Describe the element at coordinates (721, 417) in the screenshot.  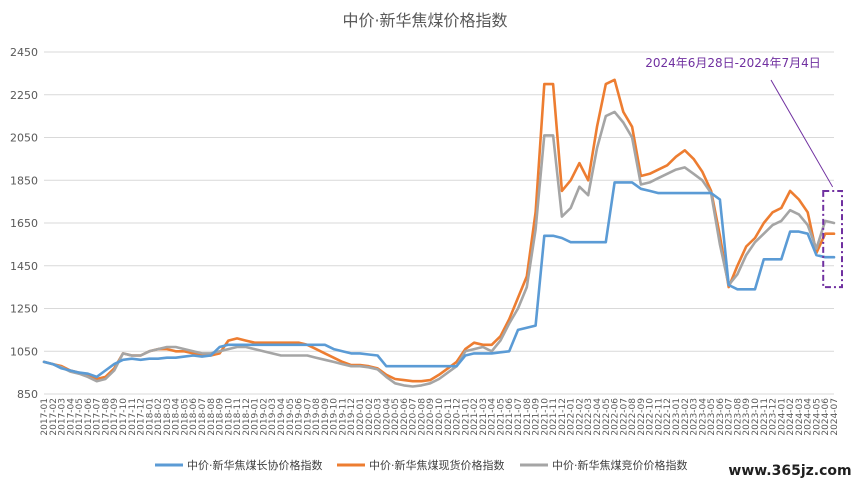
I see `x-tick-label: 2023-06` at that location.